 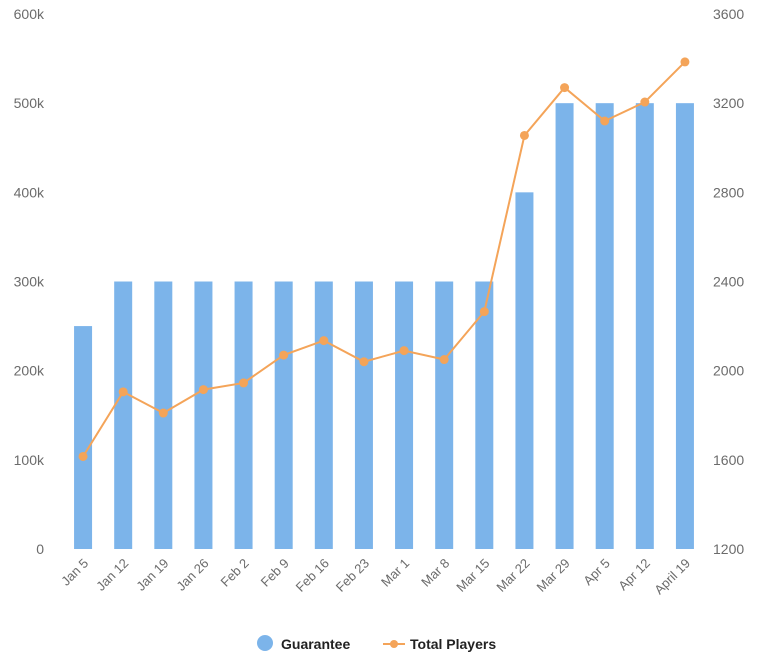 I want to click on right-axis-tick-label: 2000, so click(x=728, y=371).